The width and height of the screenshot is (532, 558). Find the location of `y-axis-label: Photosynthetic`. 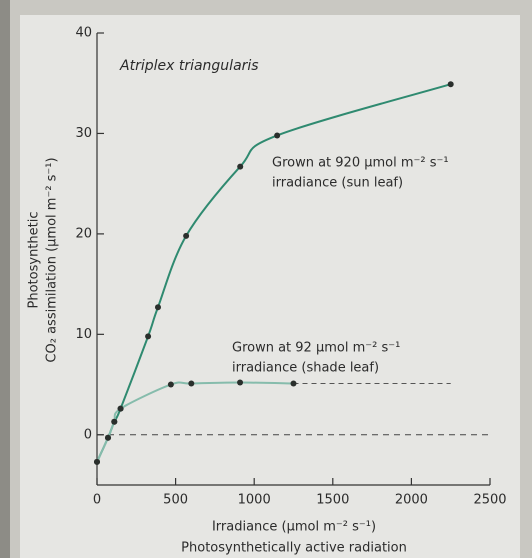

y-axis-label: Photosynthetic is located at coordinates (34, 260).